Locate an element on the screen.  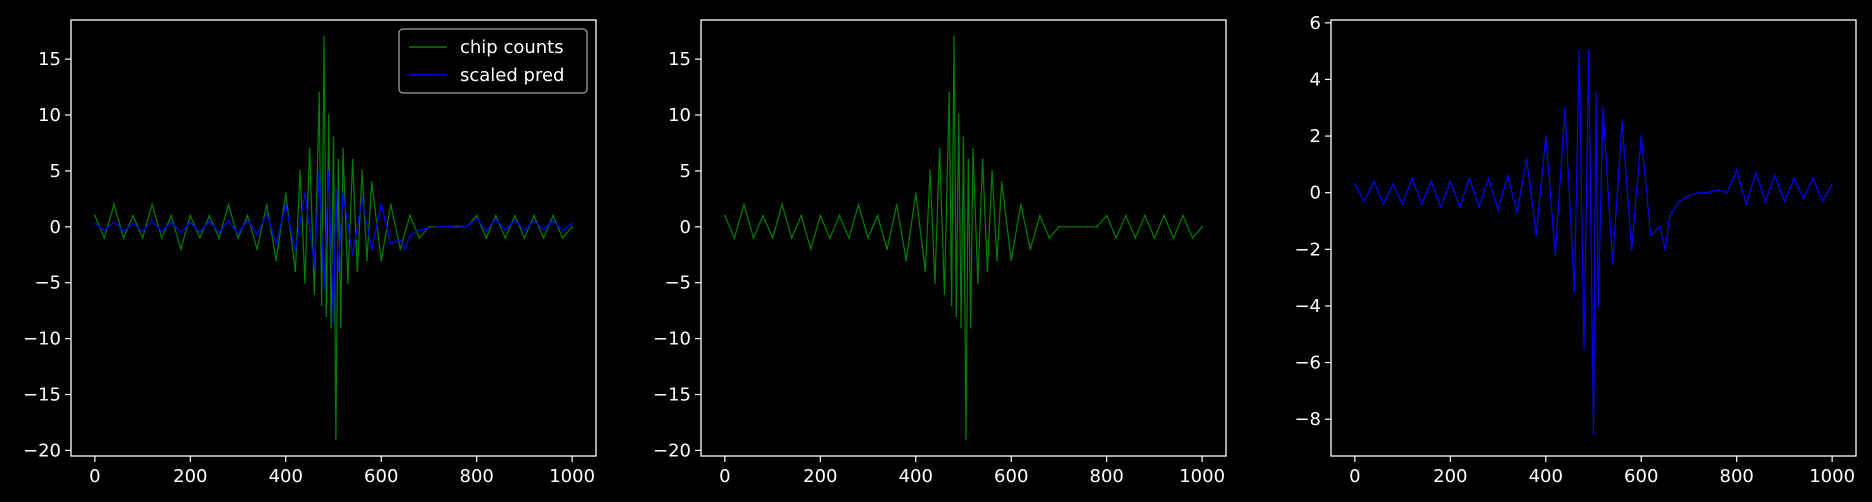
x-tick-label: 600 is located at coordinates (1011, 476).